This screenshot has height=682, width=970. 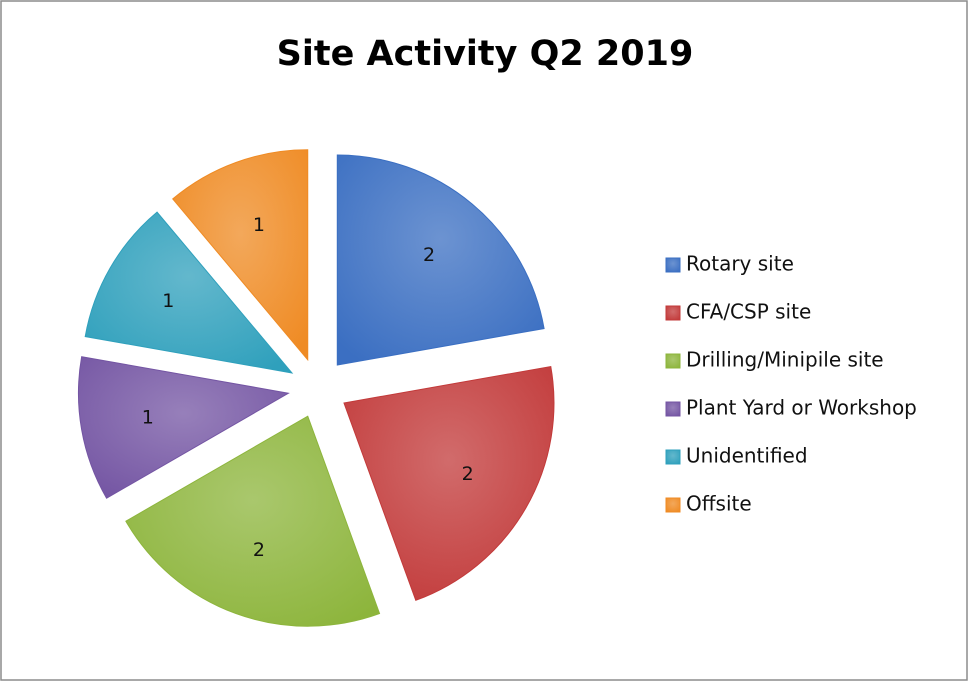 I want to click on legend-label: Rotary site, so click(x=740, y=264).